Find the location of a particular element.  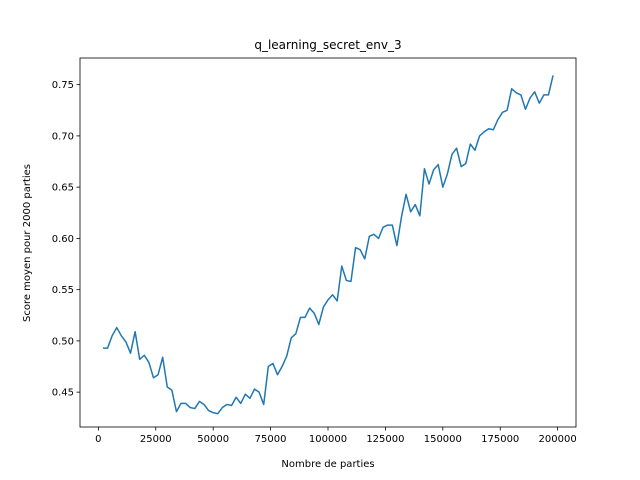

x-tick-label: 0 is located at coordinates (98, 439).